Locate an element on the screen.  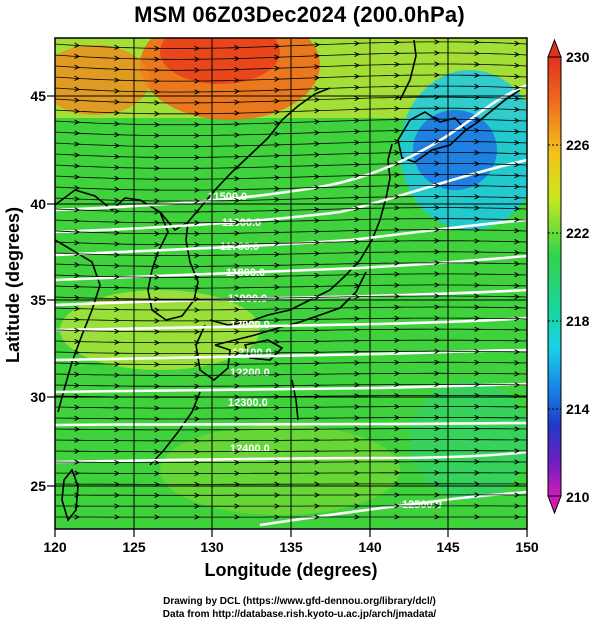
colorbar-label: 210 is located at coordinates (578, 497).